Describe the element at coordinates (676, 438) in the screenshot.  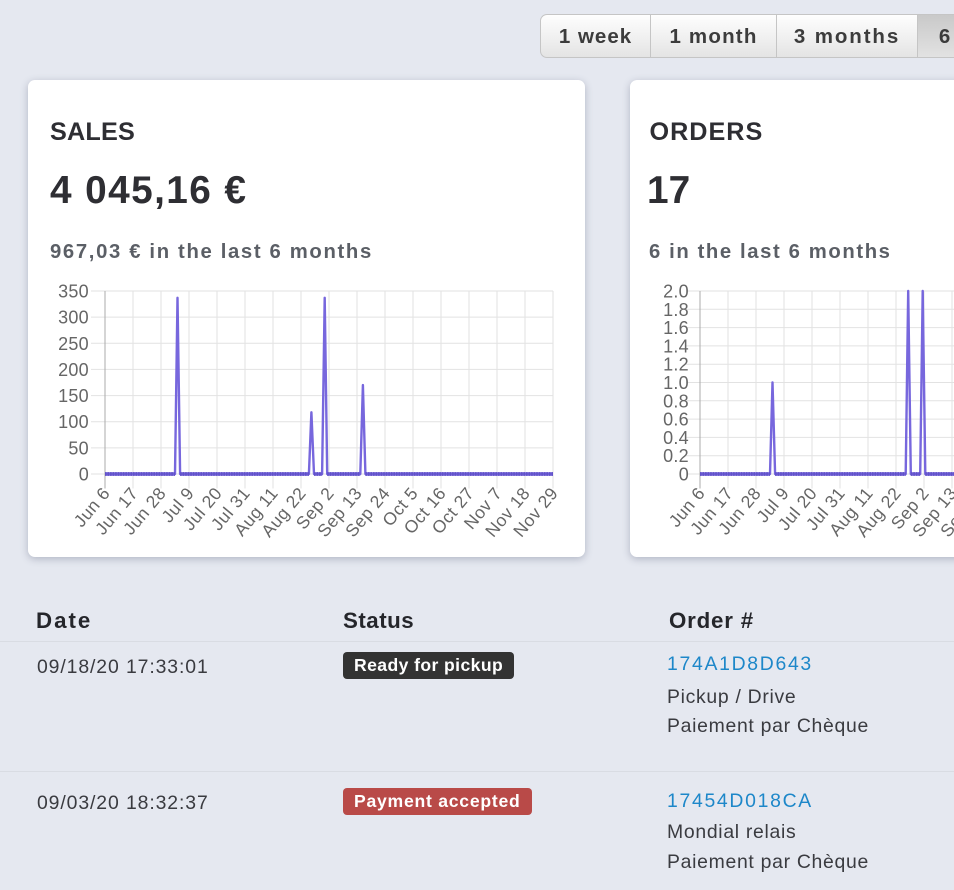
I see `svg-text: 0.4` at that location.